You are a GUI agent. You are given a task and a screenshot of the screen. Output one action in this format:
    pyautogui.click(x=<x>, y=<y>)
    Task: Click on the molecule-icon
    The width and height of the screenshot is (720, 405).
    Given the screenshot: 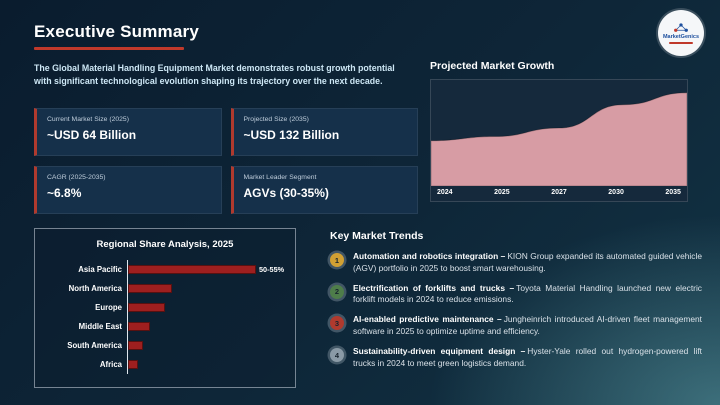 What is the action you would take?
    pyautogui.click(x=681, y=28)
    